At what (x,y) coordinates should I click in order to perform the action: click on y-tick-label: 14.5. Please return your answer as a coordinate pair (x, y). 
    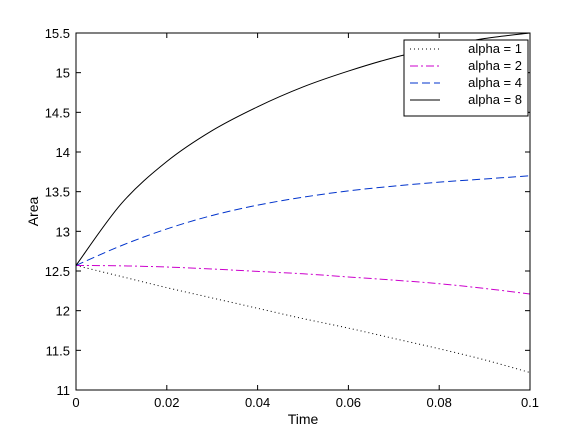
    Looking at the image, I should click on (57, 112).